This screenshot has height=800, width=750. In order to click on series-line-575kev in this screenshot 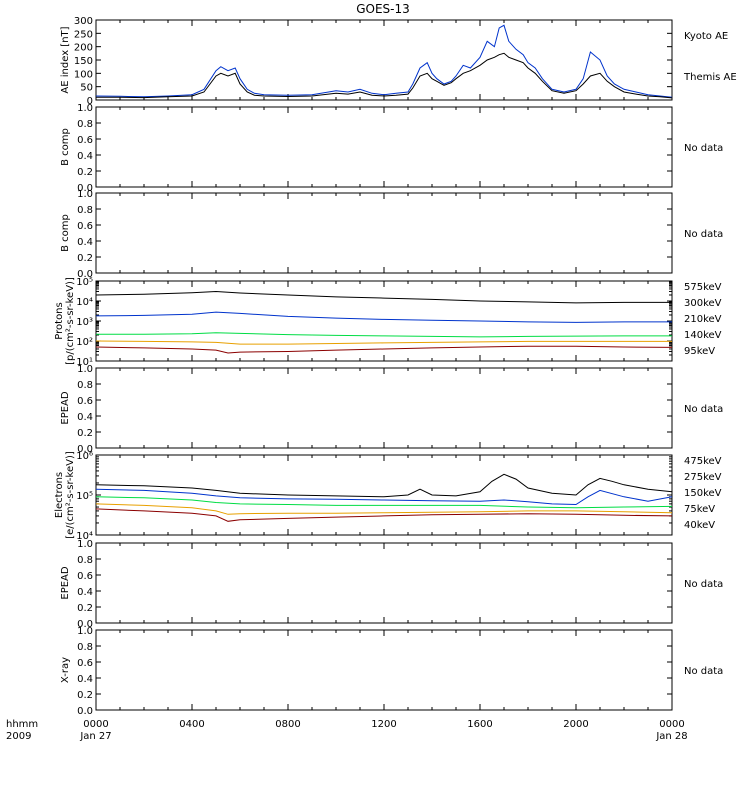, I will do `click(384, 349)`.